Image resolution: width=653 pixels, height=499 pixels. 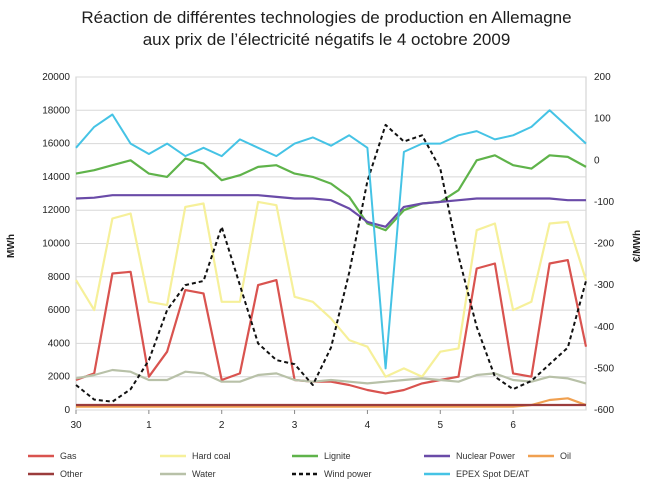 I want to click on y-tick-label: 2000, so click(x=59, y=377).